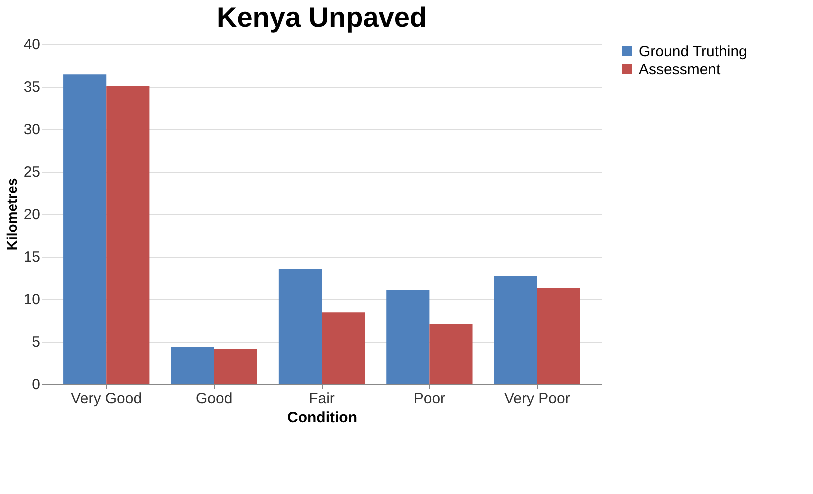  I want to click on x-axis-title: Condition, so click(323, 418).